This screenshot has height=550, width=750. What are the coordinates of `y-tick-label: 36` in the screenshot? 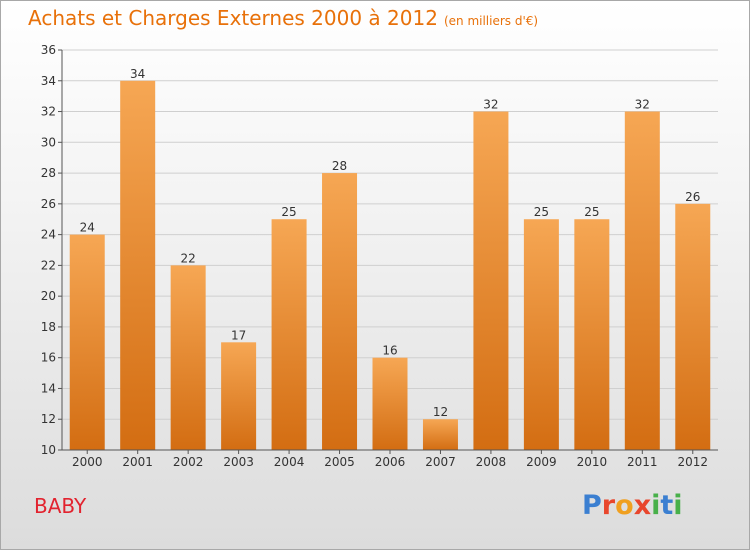 It's located at (48, 50).